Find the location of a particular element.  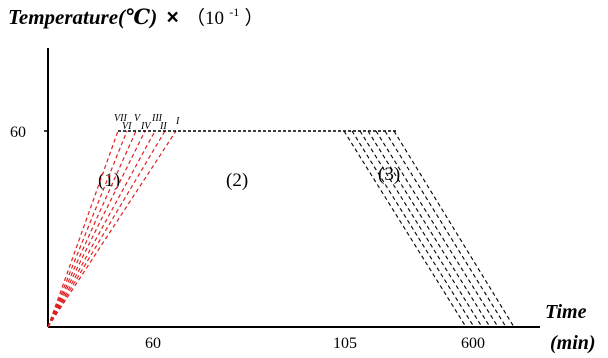

curve-labels: VII VI V IV III II I is located at coordinates (147, 122).